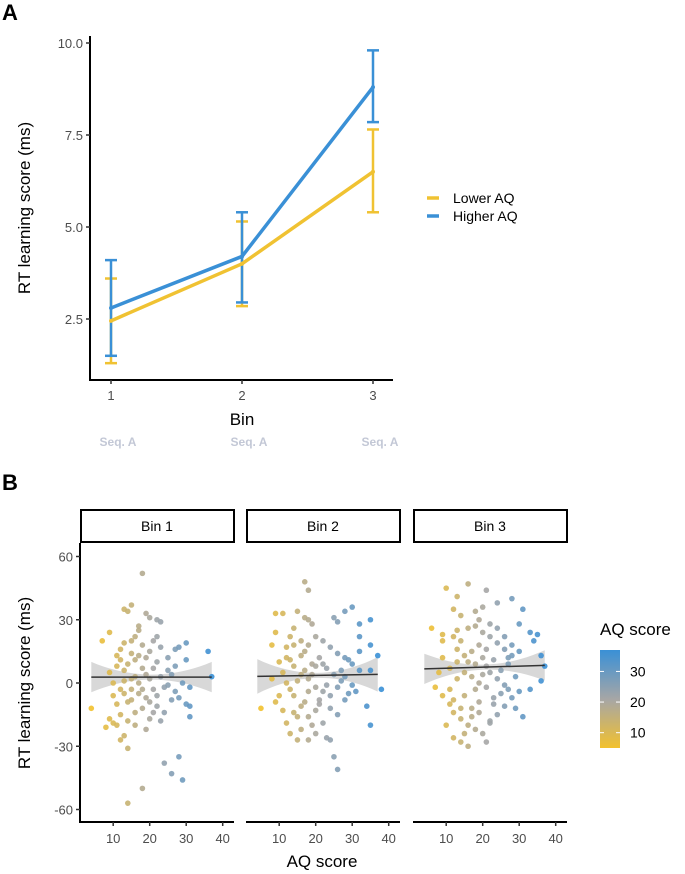 The width and height of the screenshot is (685, 874). Describe the element at coordinates (242, 256) in the screenshot. I see `higher-aq-point` at that location.